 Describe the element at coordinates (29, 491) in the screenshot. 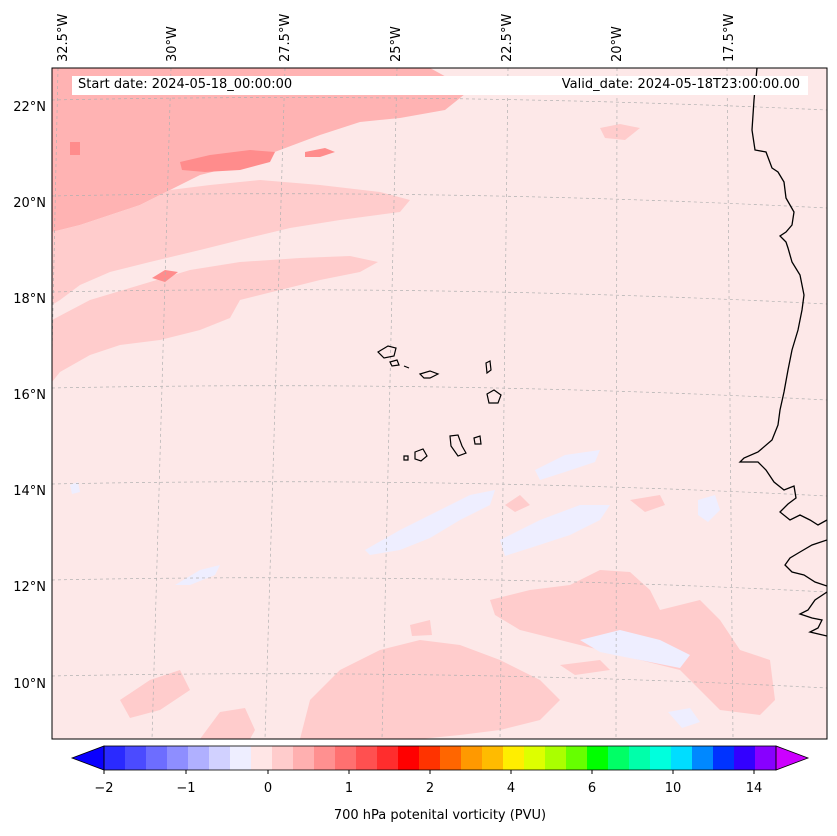

I see `lat-label: 14°N` at that location.